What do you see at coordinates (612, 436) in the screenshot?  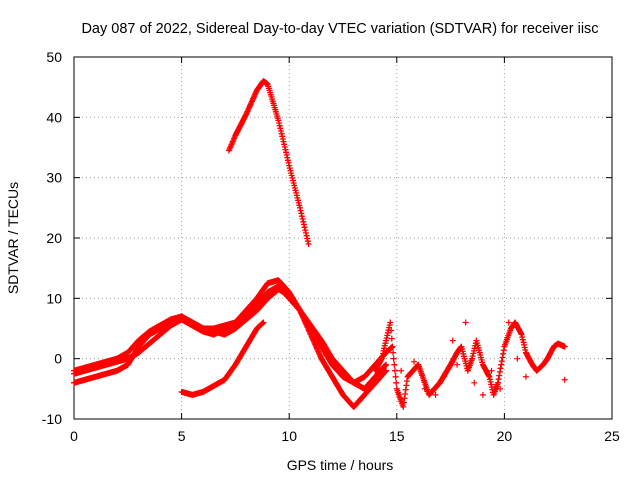 I see `x-tick-label: 25` at bounding box center [612, 436].